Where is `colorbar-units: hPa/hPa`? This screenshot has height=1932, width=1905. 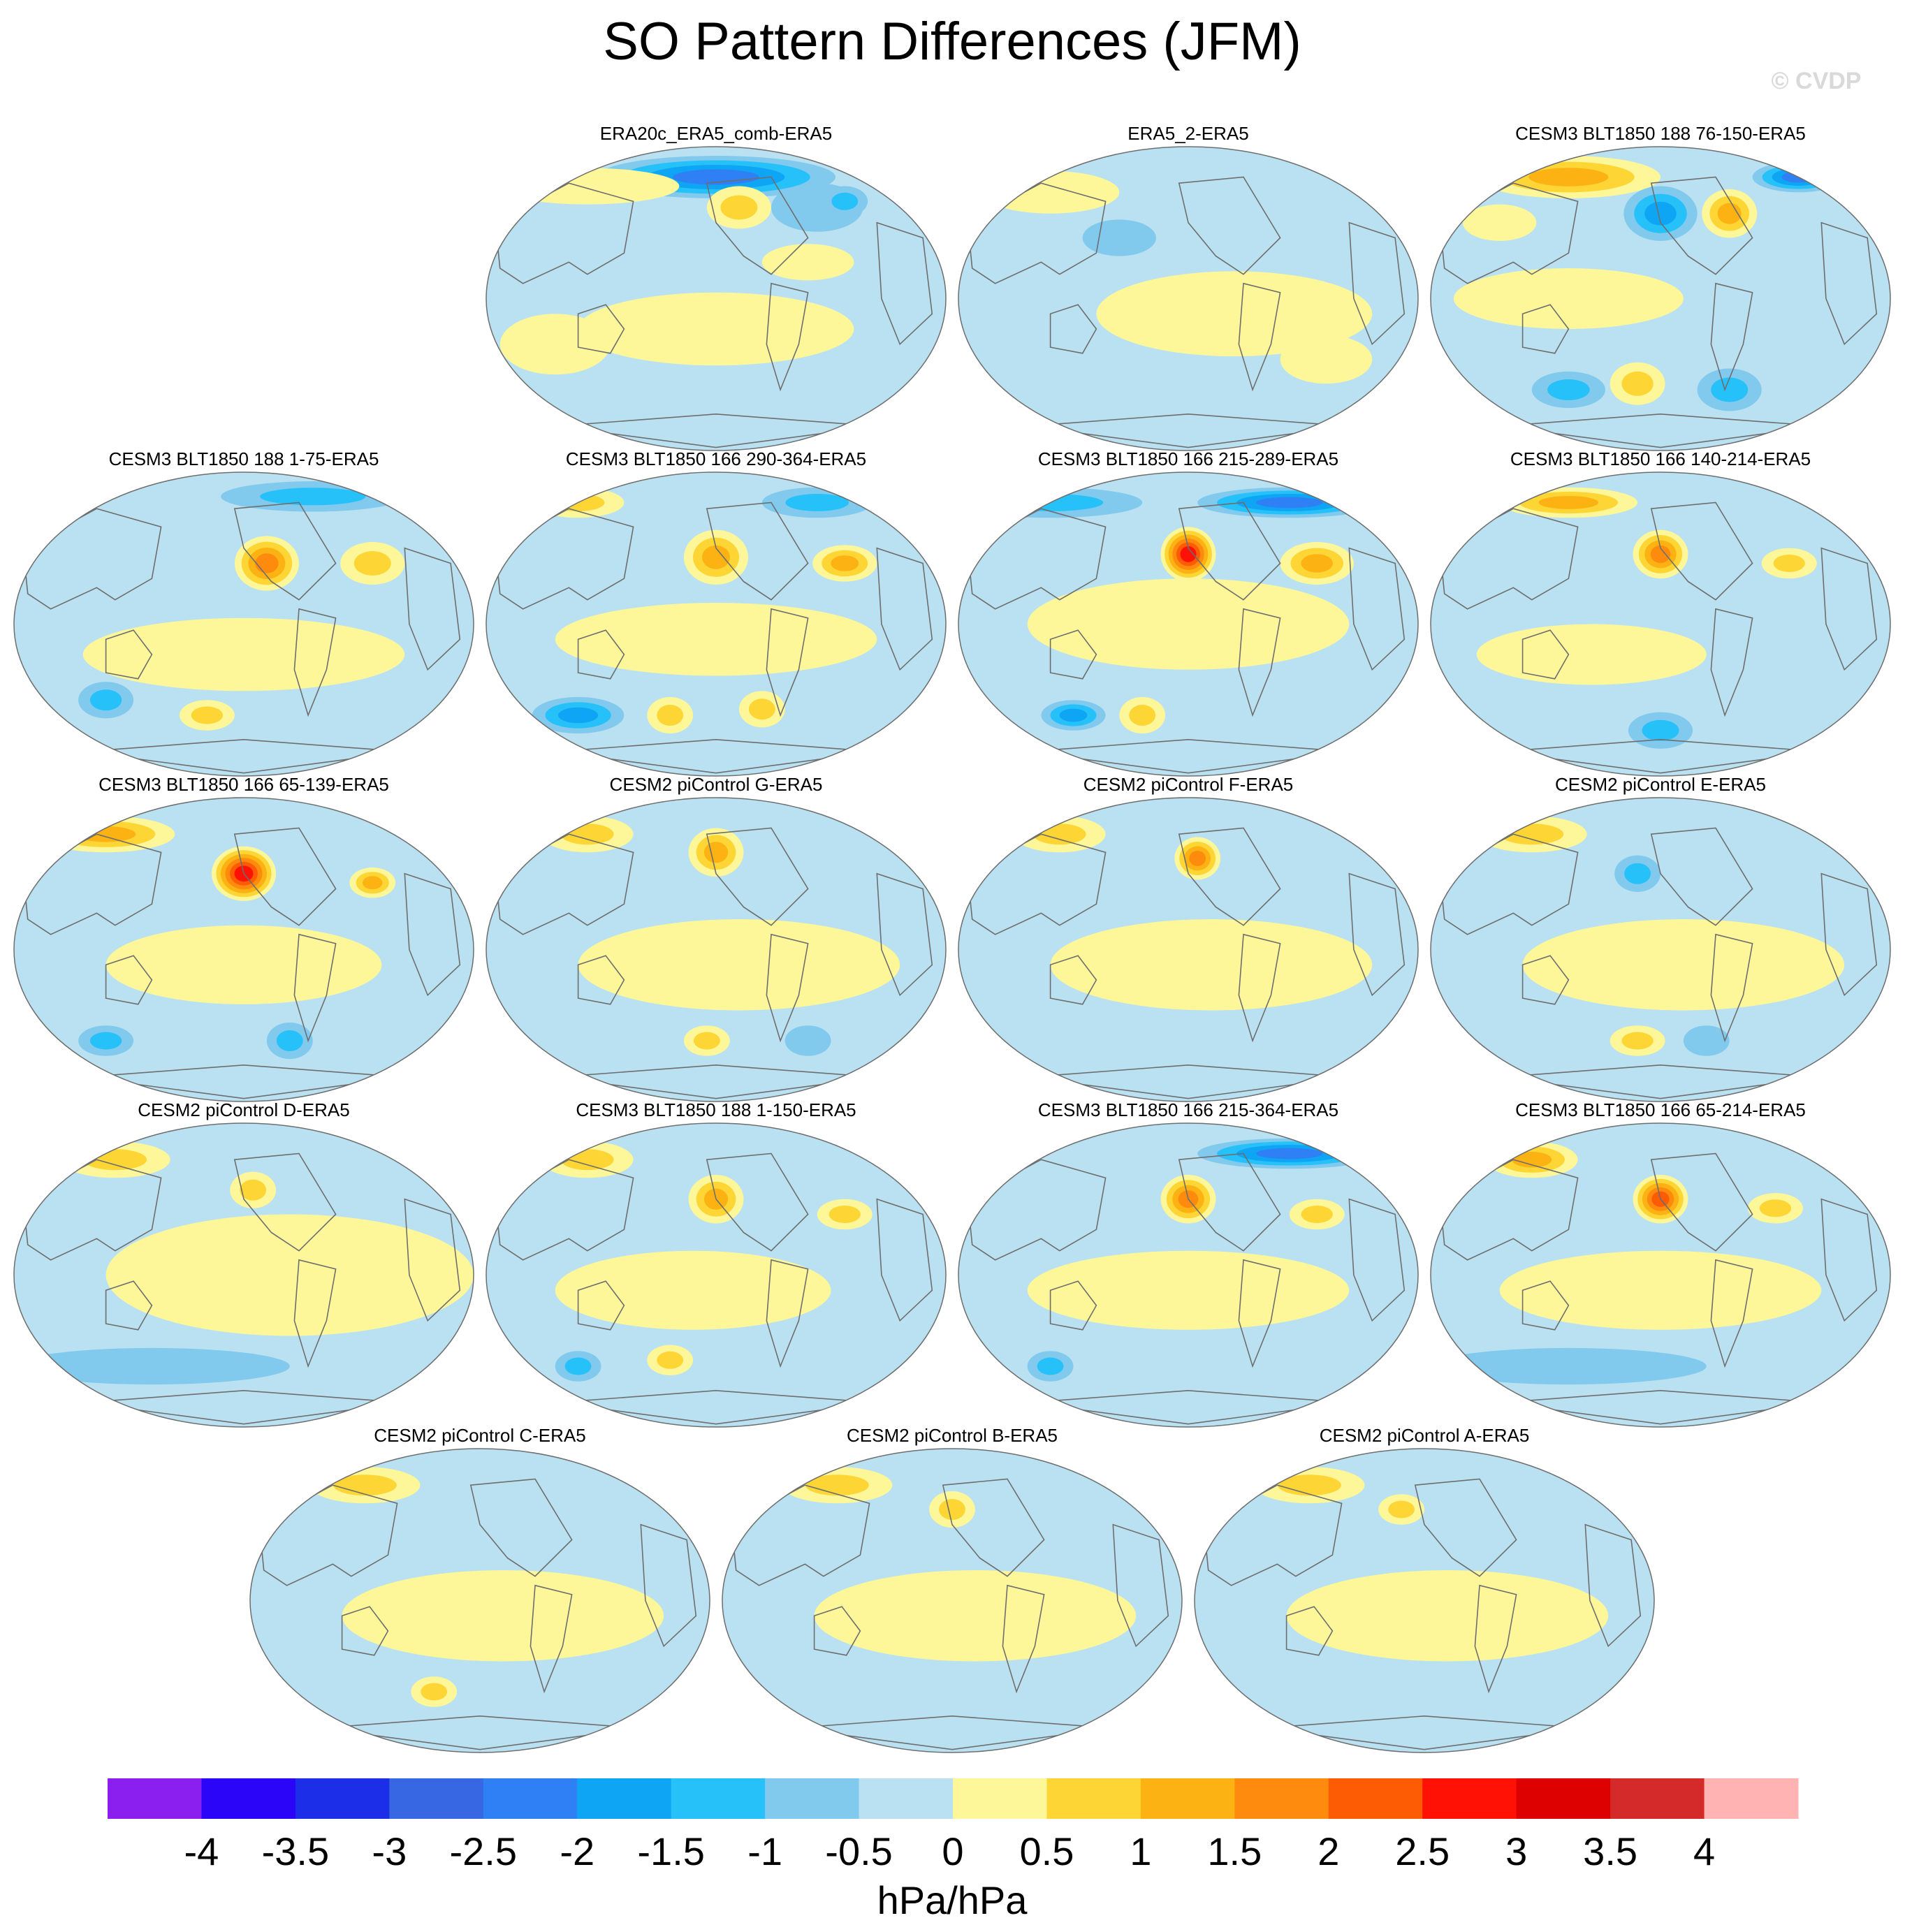 colorbar-units: hPa/hPa is located at coordinates (953, 1900).